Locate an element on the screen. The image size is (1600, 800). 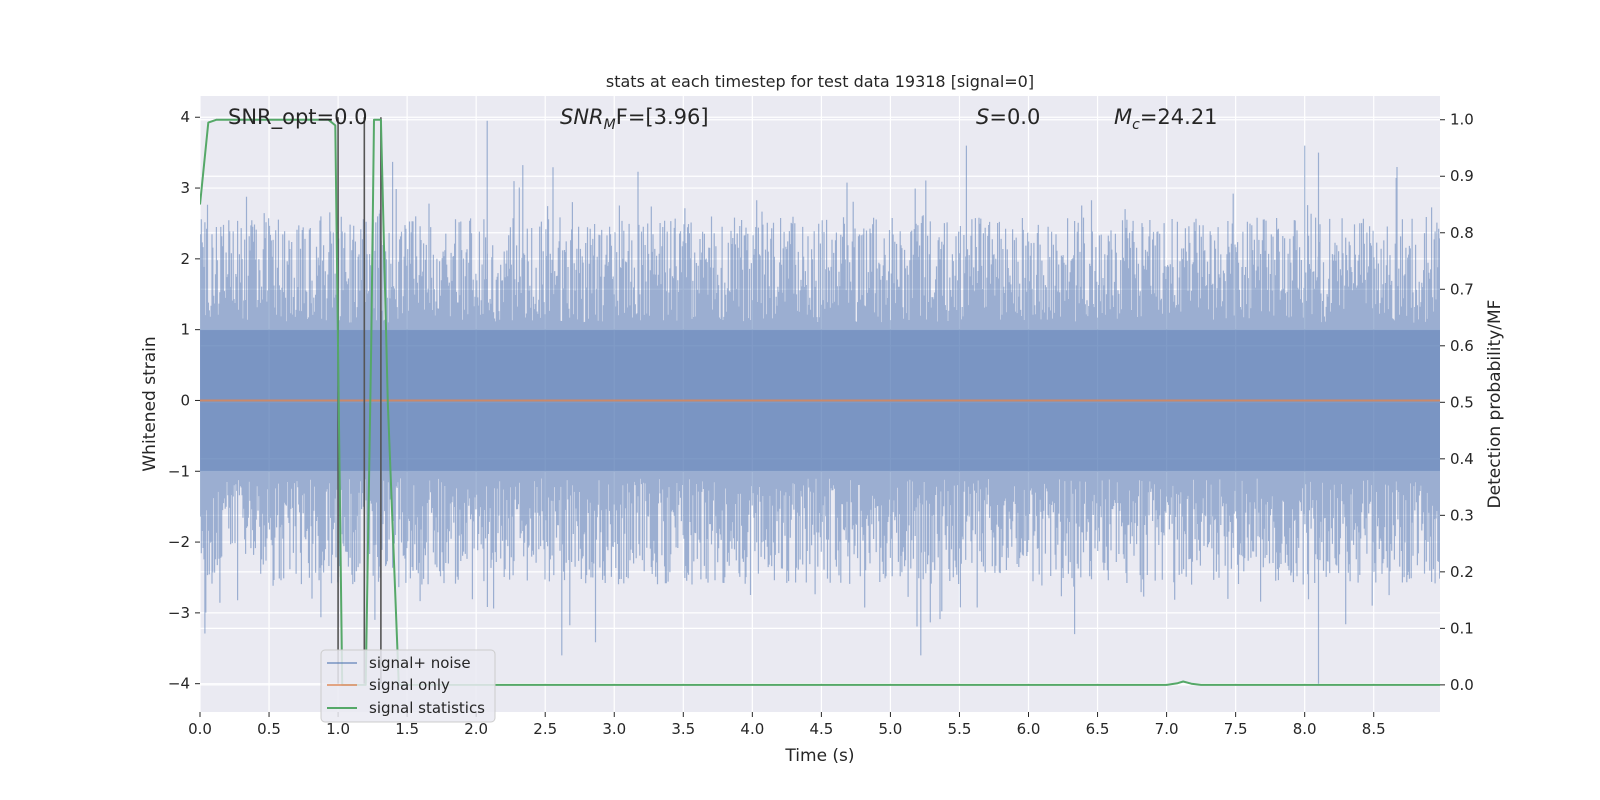
y-left-axis-ticks: 4 3 2 1 0 −1 −2 −3 −4 is located at coordinates (184, 400).